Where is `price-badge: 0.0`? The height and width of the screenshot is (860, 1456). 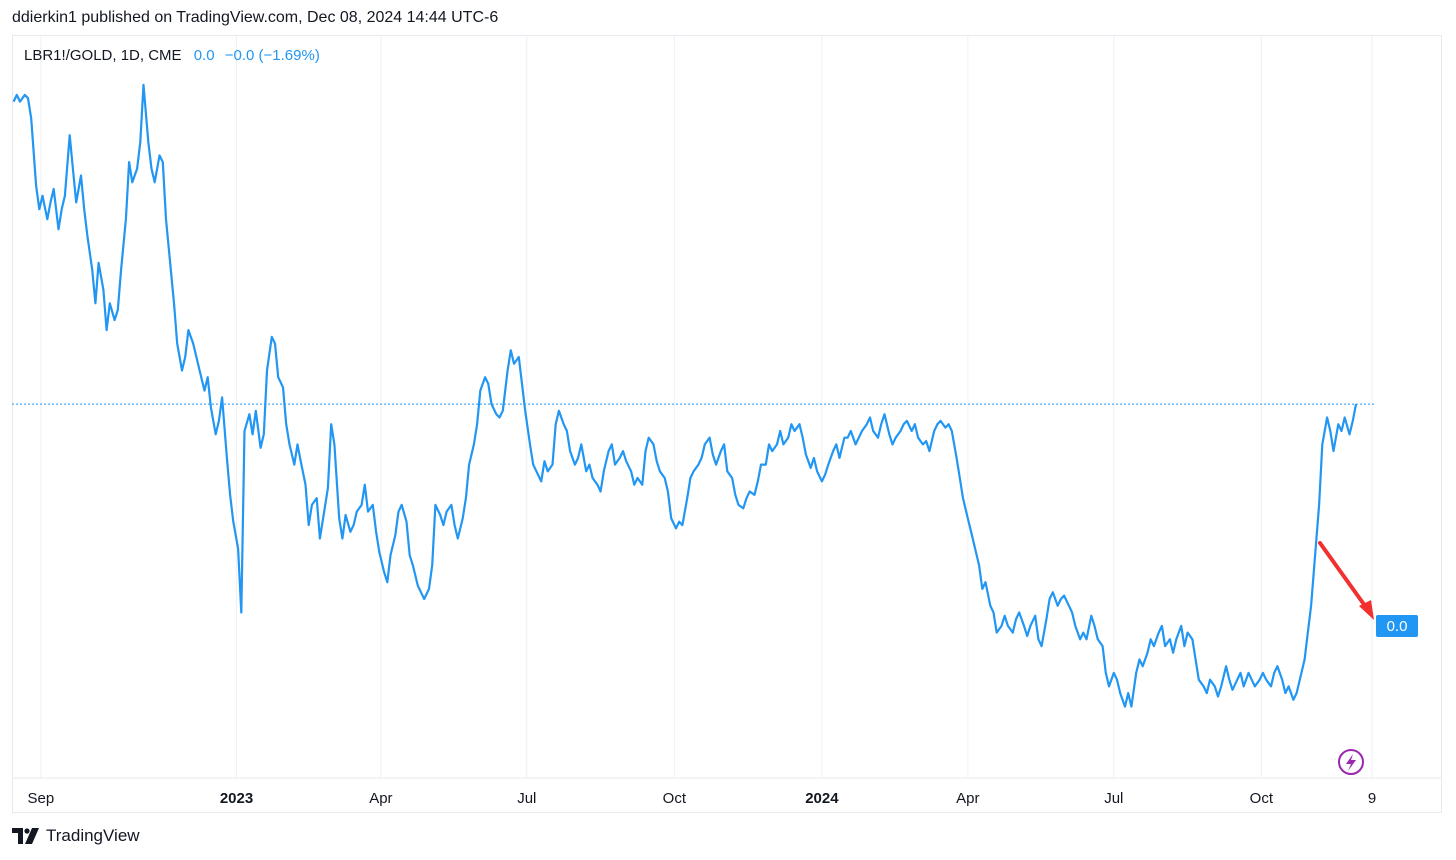
price-badge: 0.0 is located at coordinates (1397, 626).